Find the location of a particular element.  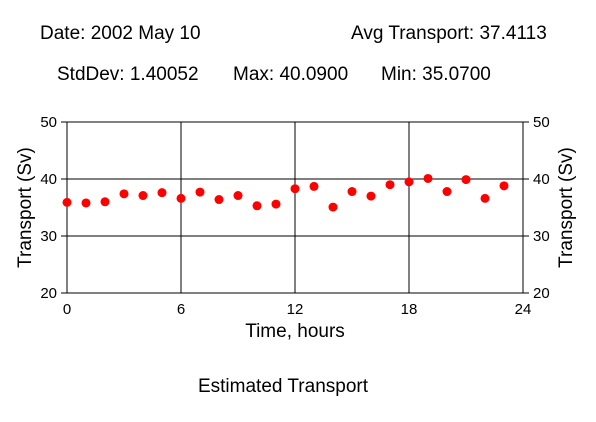

stddev-label: StdDev: 1.40052 is located at coordinates (128, 74).